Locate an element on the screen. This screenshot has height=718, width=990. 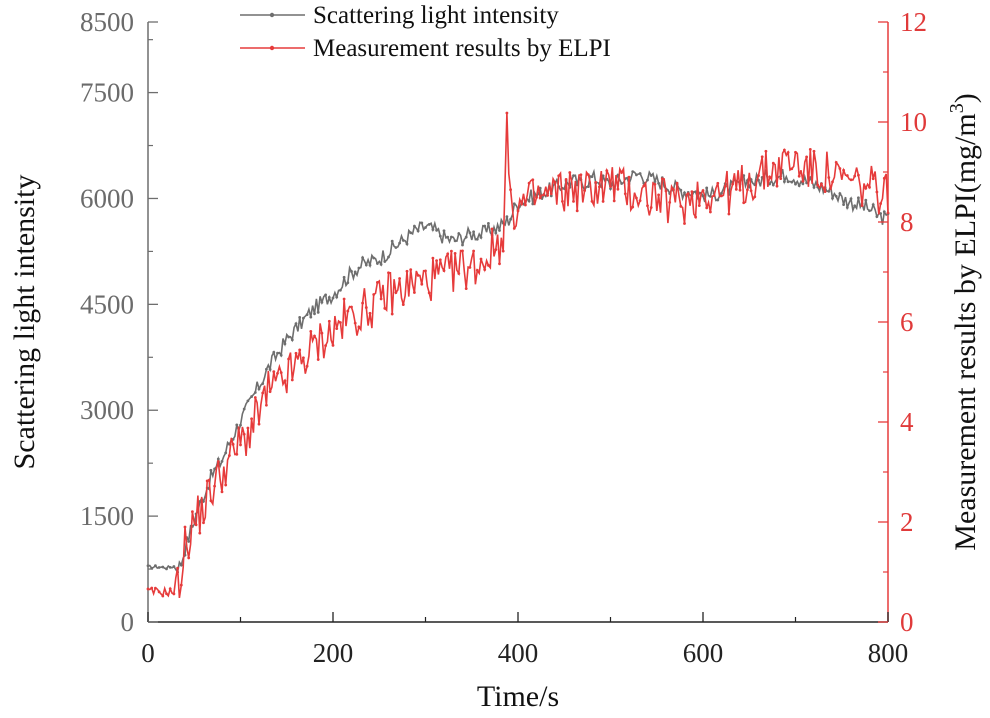
legend-label-elpi: Measurement results by ELPI is located at coordinates (462, 48).